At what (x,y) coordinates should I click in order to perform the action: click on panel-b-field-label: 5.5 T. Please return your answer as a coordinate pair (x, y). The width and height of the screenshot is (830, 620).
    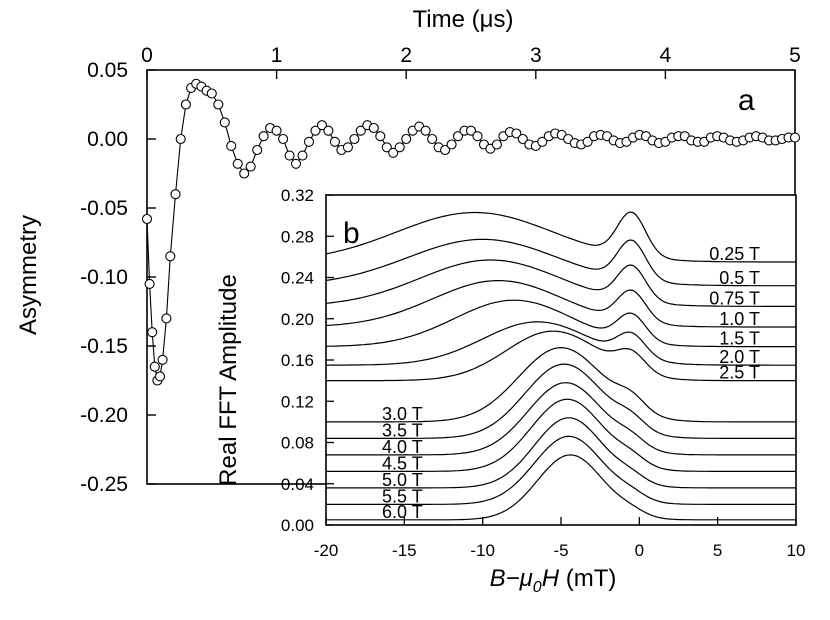
    Looking at the image, I should click on (402, 496).